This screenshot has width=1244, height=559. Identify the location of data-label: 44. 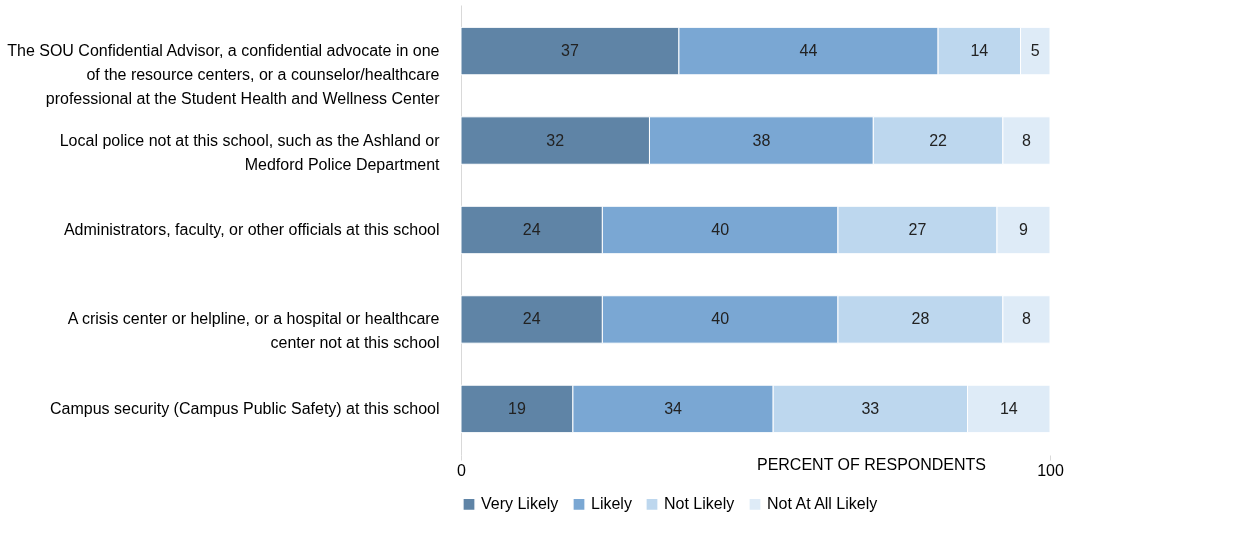
(808, 51).